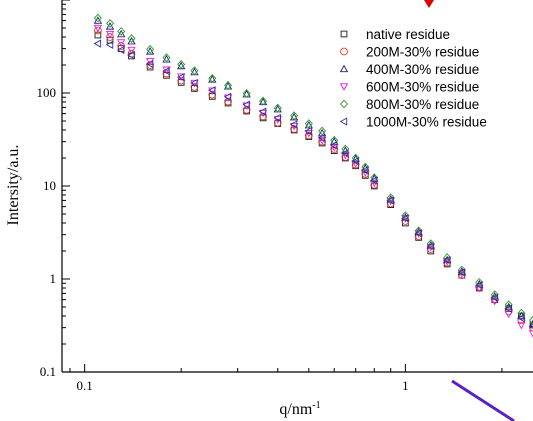  Describe the element at coordinates (13, 185) in the screenshot. I see `y-axis-title: Intersity/a.u.` at that location.